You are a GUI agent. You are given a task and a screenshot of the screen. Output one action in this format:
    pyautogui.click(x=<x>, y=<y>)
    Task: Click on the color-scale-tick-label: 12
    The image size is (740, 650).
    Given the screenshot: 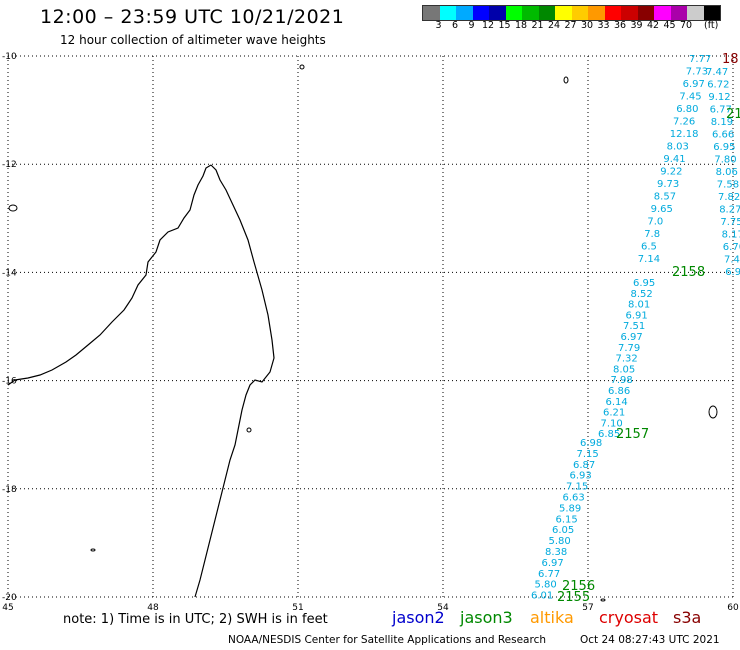 What is the action you would take?
    pyautogui.click(x=488, y=25)
    